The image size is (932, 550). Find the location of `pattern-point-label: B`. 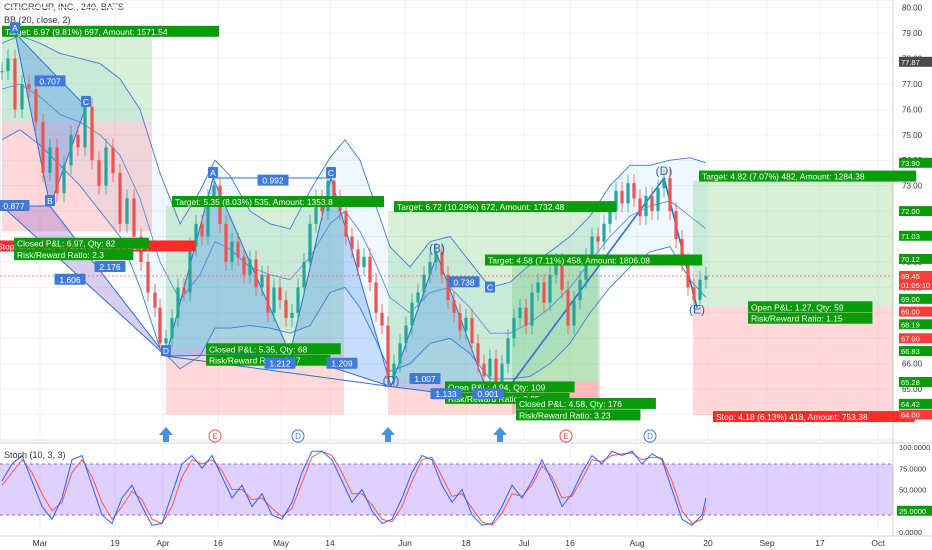

pattern-point-label: B is located at coordinates (50, 201).